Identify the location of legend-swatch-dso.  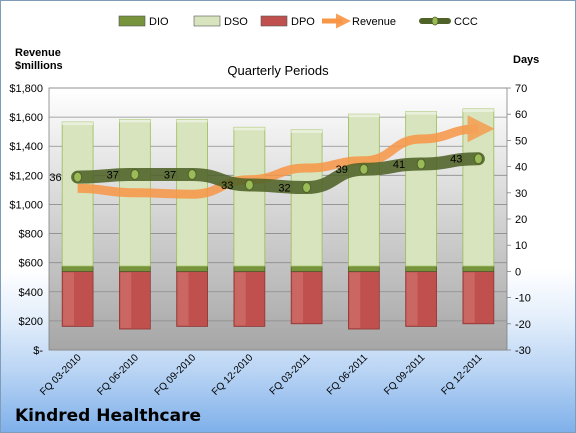
(207, 21).